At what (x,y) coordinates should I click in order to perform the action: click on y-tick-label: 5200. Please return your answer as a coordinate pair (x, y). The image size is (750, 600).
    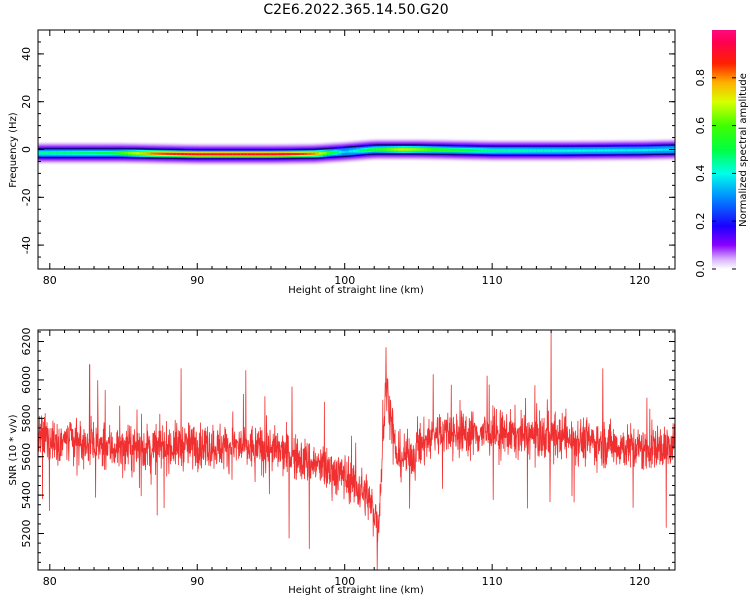
    Looking at the image, I should click on (26, 534).